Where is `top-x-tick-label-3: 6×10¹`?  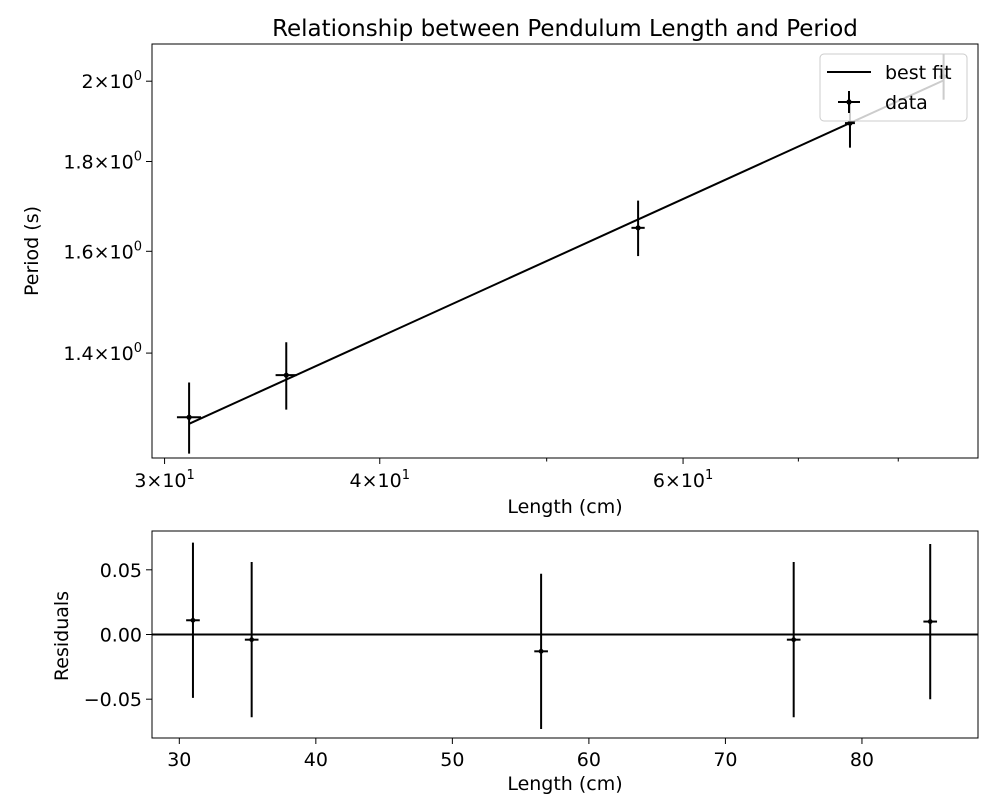
top-x-tick-label-3: 6×10¹ is located at coordinates (683, 480).